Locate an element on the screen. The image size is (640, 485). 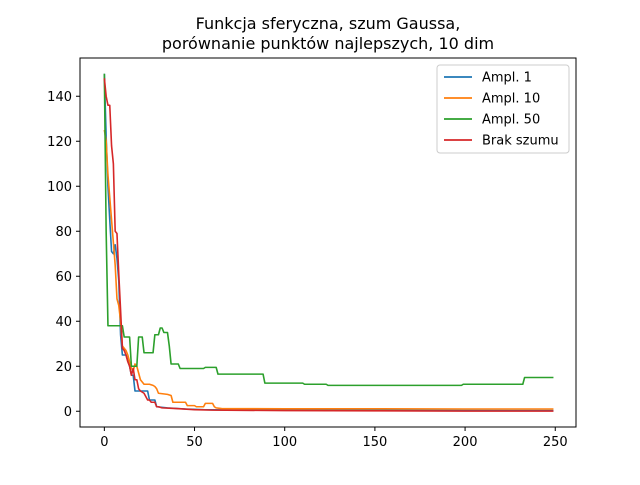
chart-title-line-1: Funkcja sferyczna, szum Gaussa, is located at coordinates (328, 23).